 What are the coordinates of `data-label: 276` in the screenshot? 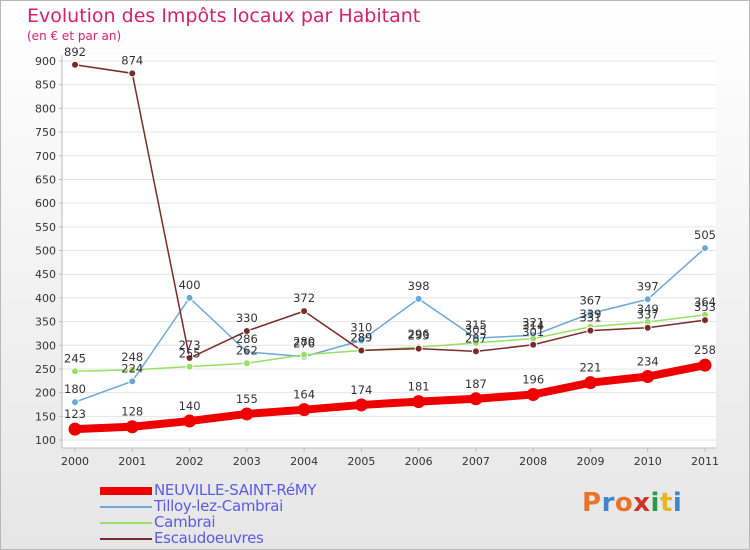 It's located at (304, 344).